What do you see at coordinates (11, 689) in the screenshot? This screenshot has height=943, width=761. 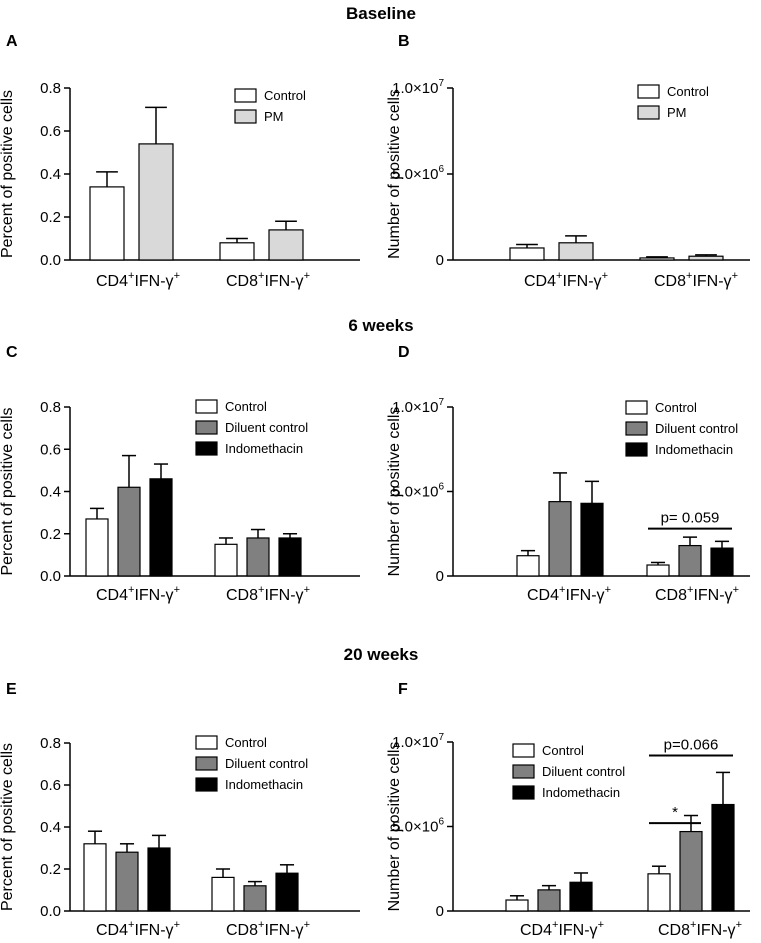 I see `panel-letter: E` at bounding box center [11, 689].